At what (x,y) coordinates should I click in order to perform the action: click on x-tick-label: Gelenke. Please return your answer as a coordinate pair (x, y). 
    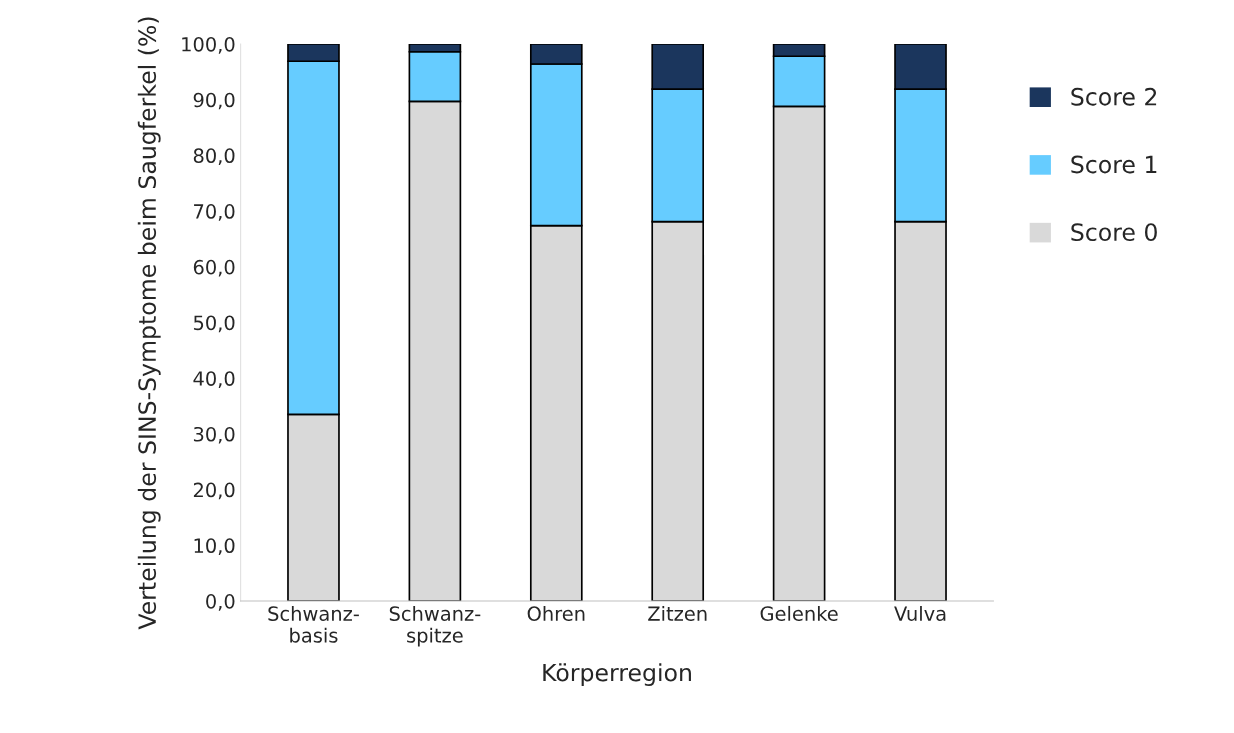
    Looking at the image, I should click on (799, 613).